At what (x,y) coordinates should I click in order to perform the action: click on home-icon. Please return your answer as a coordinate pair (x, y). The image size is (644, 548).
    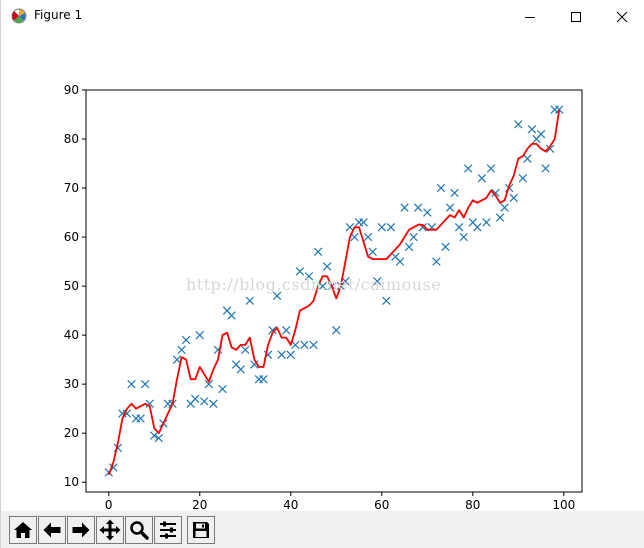
    Looking at the image, I should click on (23, 530).